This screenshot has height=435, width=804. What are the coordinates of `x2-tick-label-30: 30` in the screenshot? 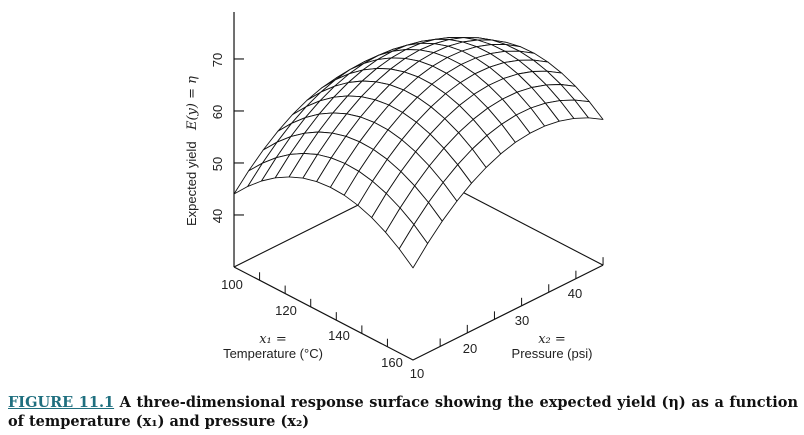 It's located at (522, 320).